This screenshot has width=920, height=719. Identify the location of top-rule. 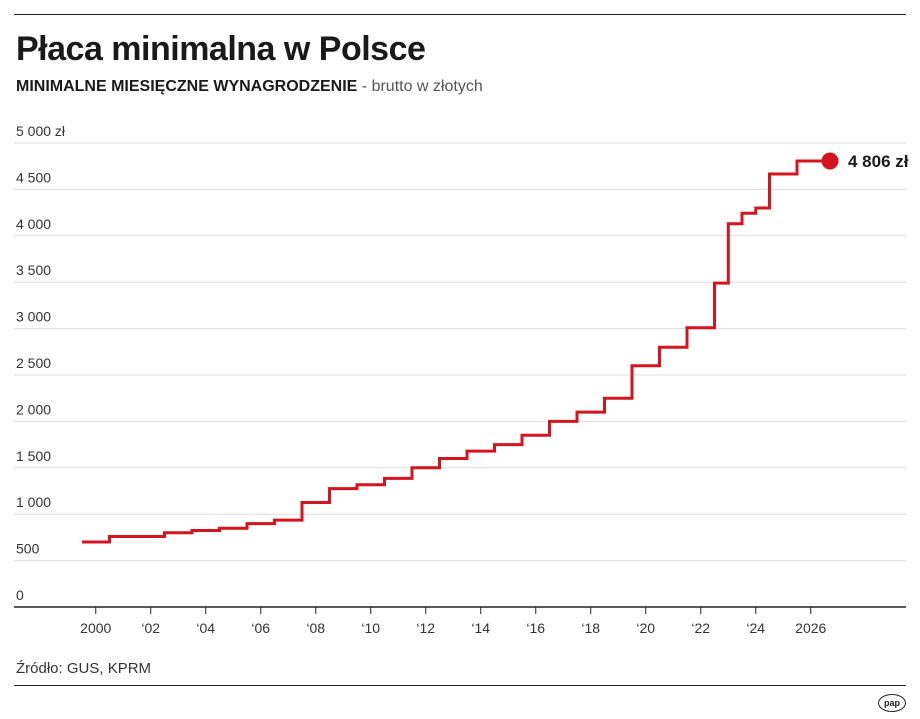
(460, 14).